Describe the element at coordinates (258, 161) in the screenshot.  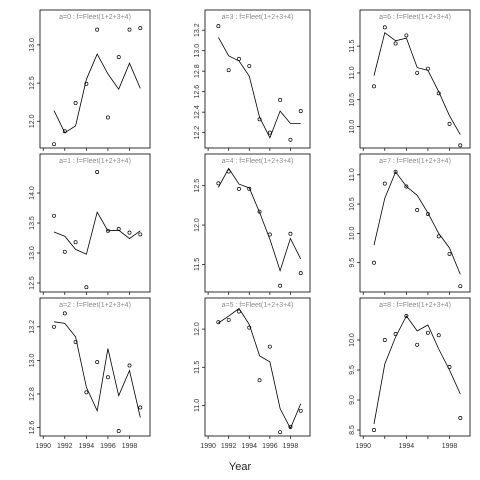
I see `panel-strip-label: a=4 : f=Fleet(1+2+3+4)` at that location.